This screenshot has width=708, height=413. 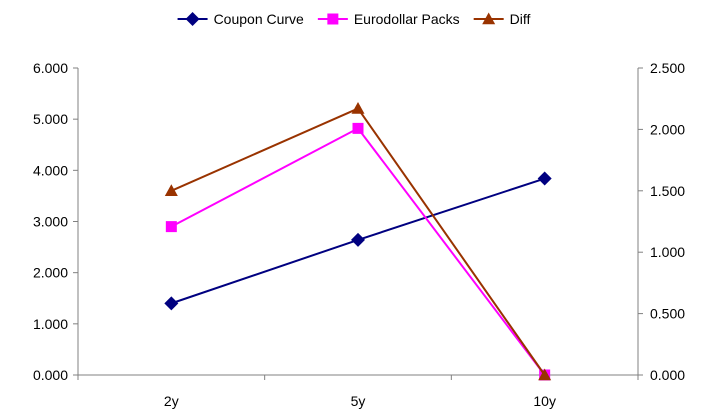 What do you see at coordinates (358, 401) in the screenshot?
I see `x-tick-label: 5y` at bounding box center [358, 401].